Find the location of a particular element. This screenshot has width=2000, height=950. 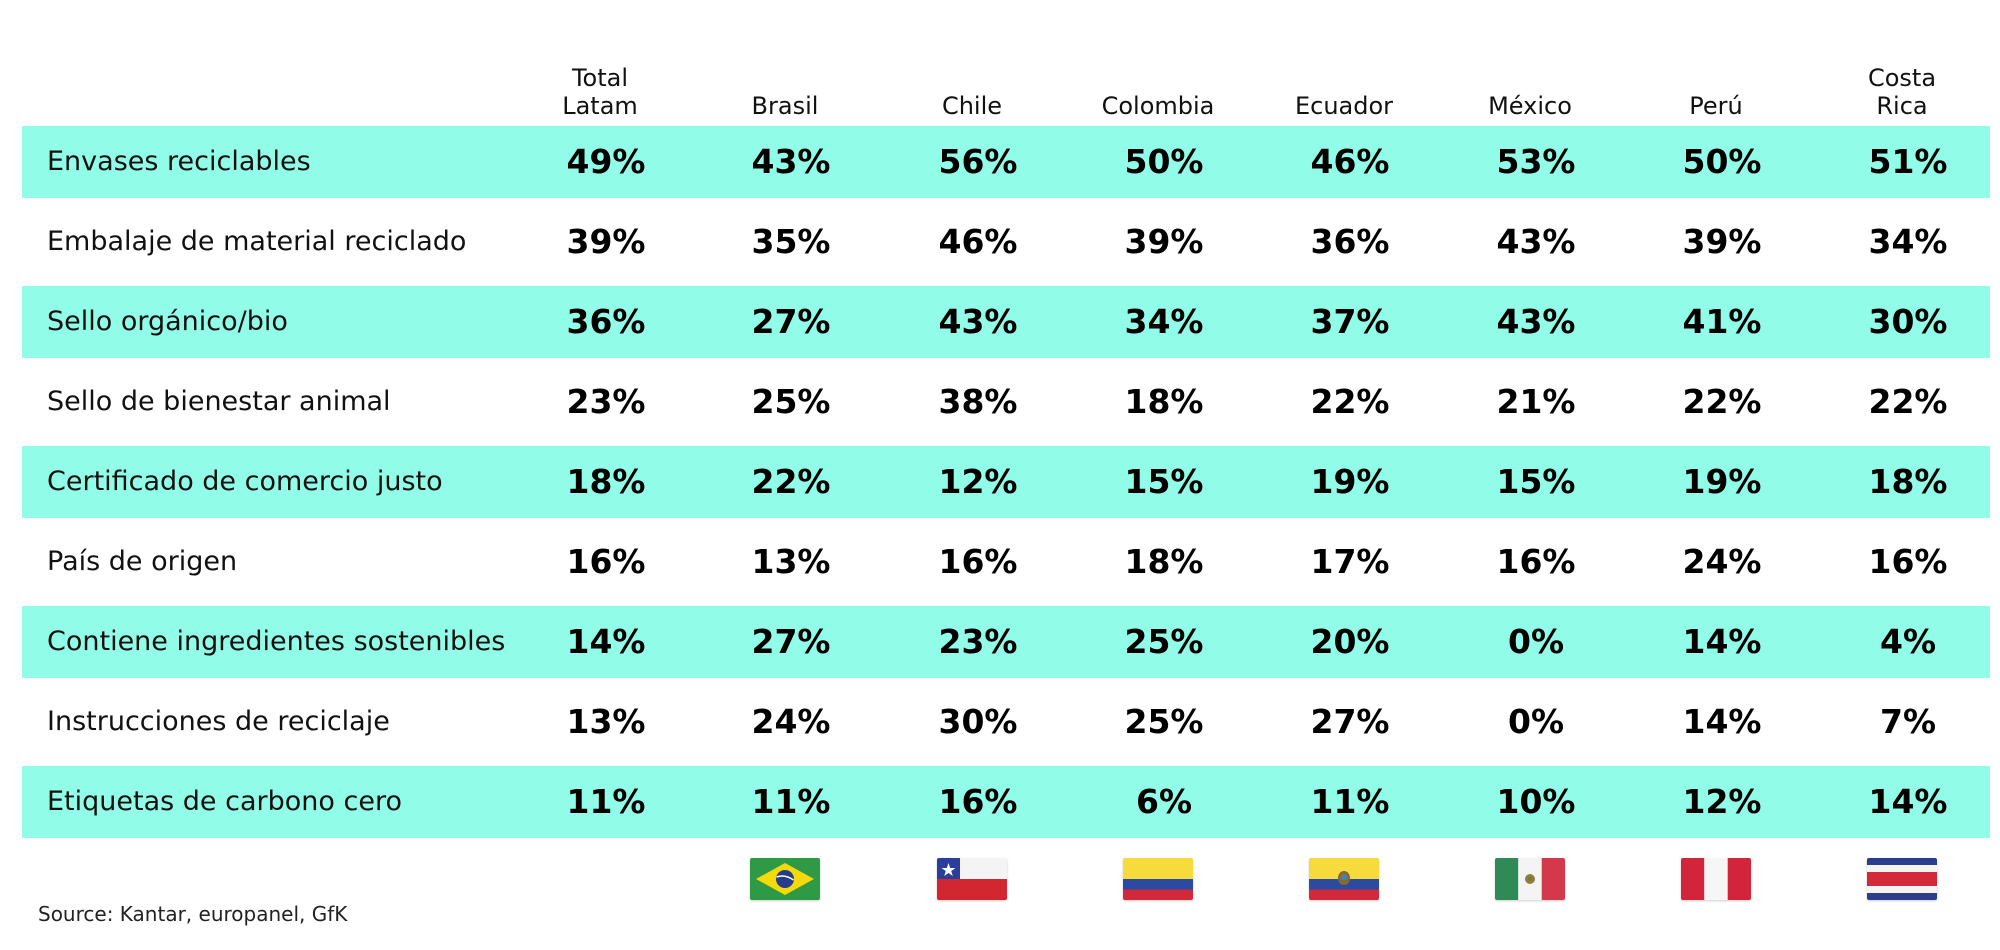

column-header: Perú is located at coordinates (1716, 106).